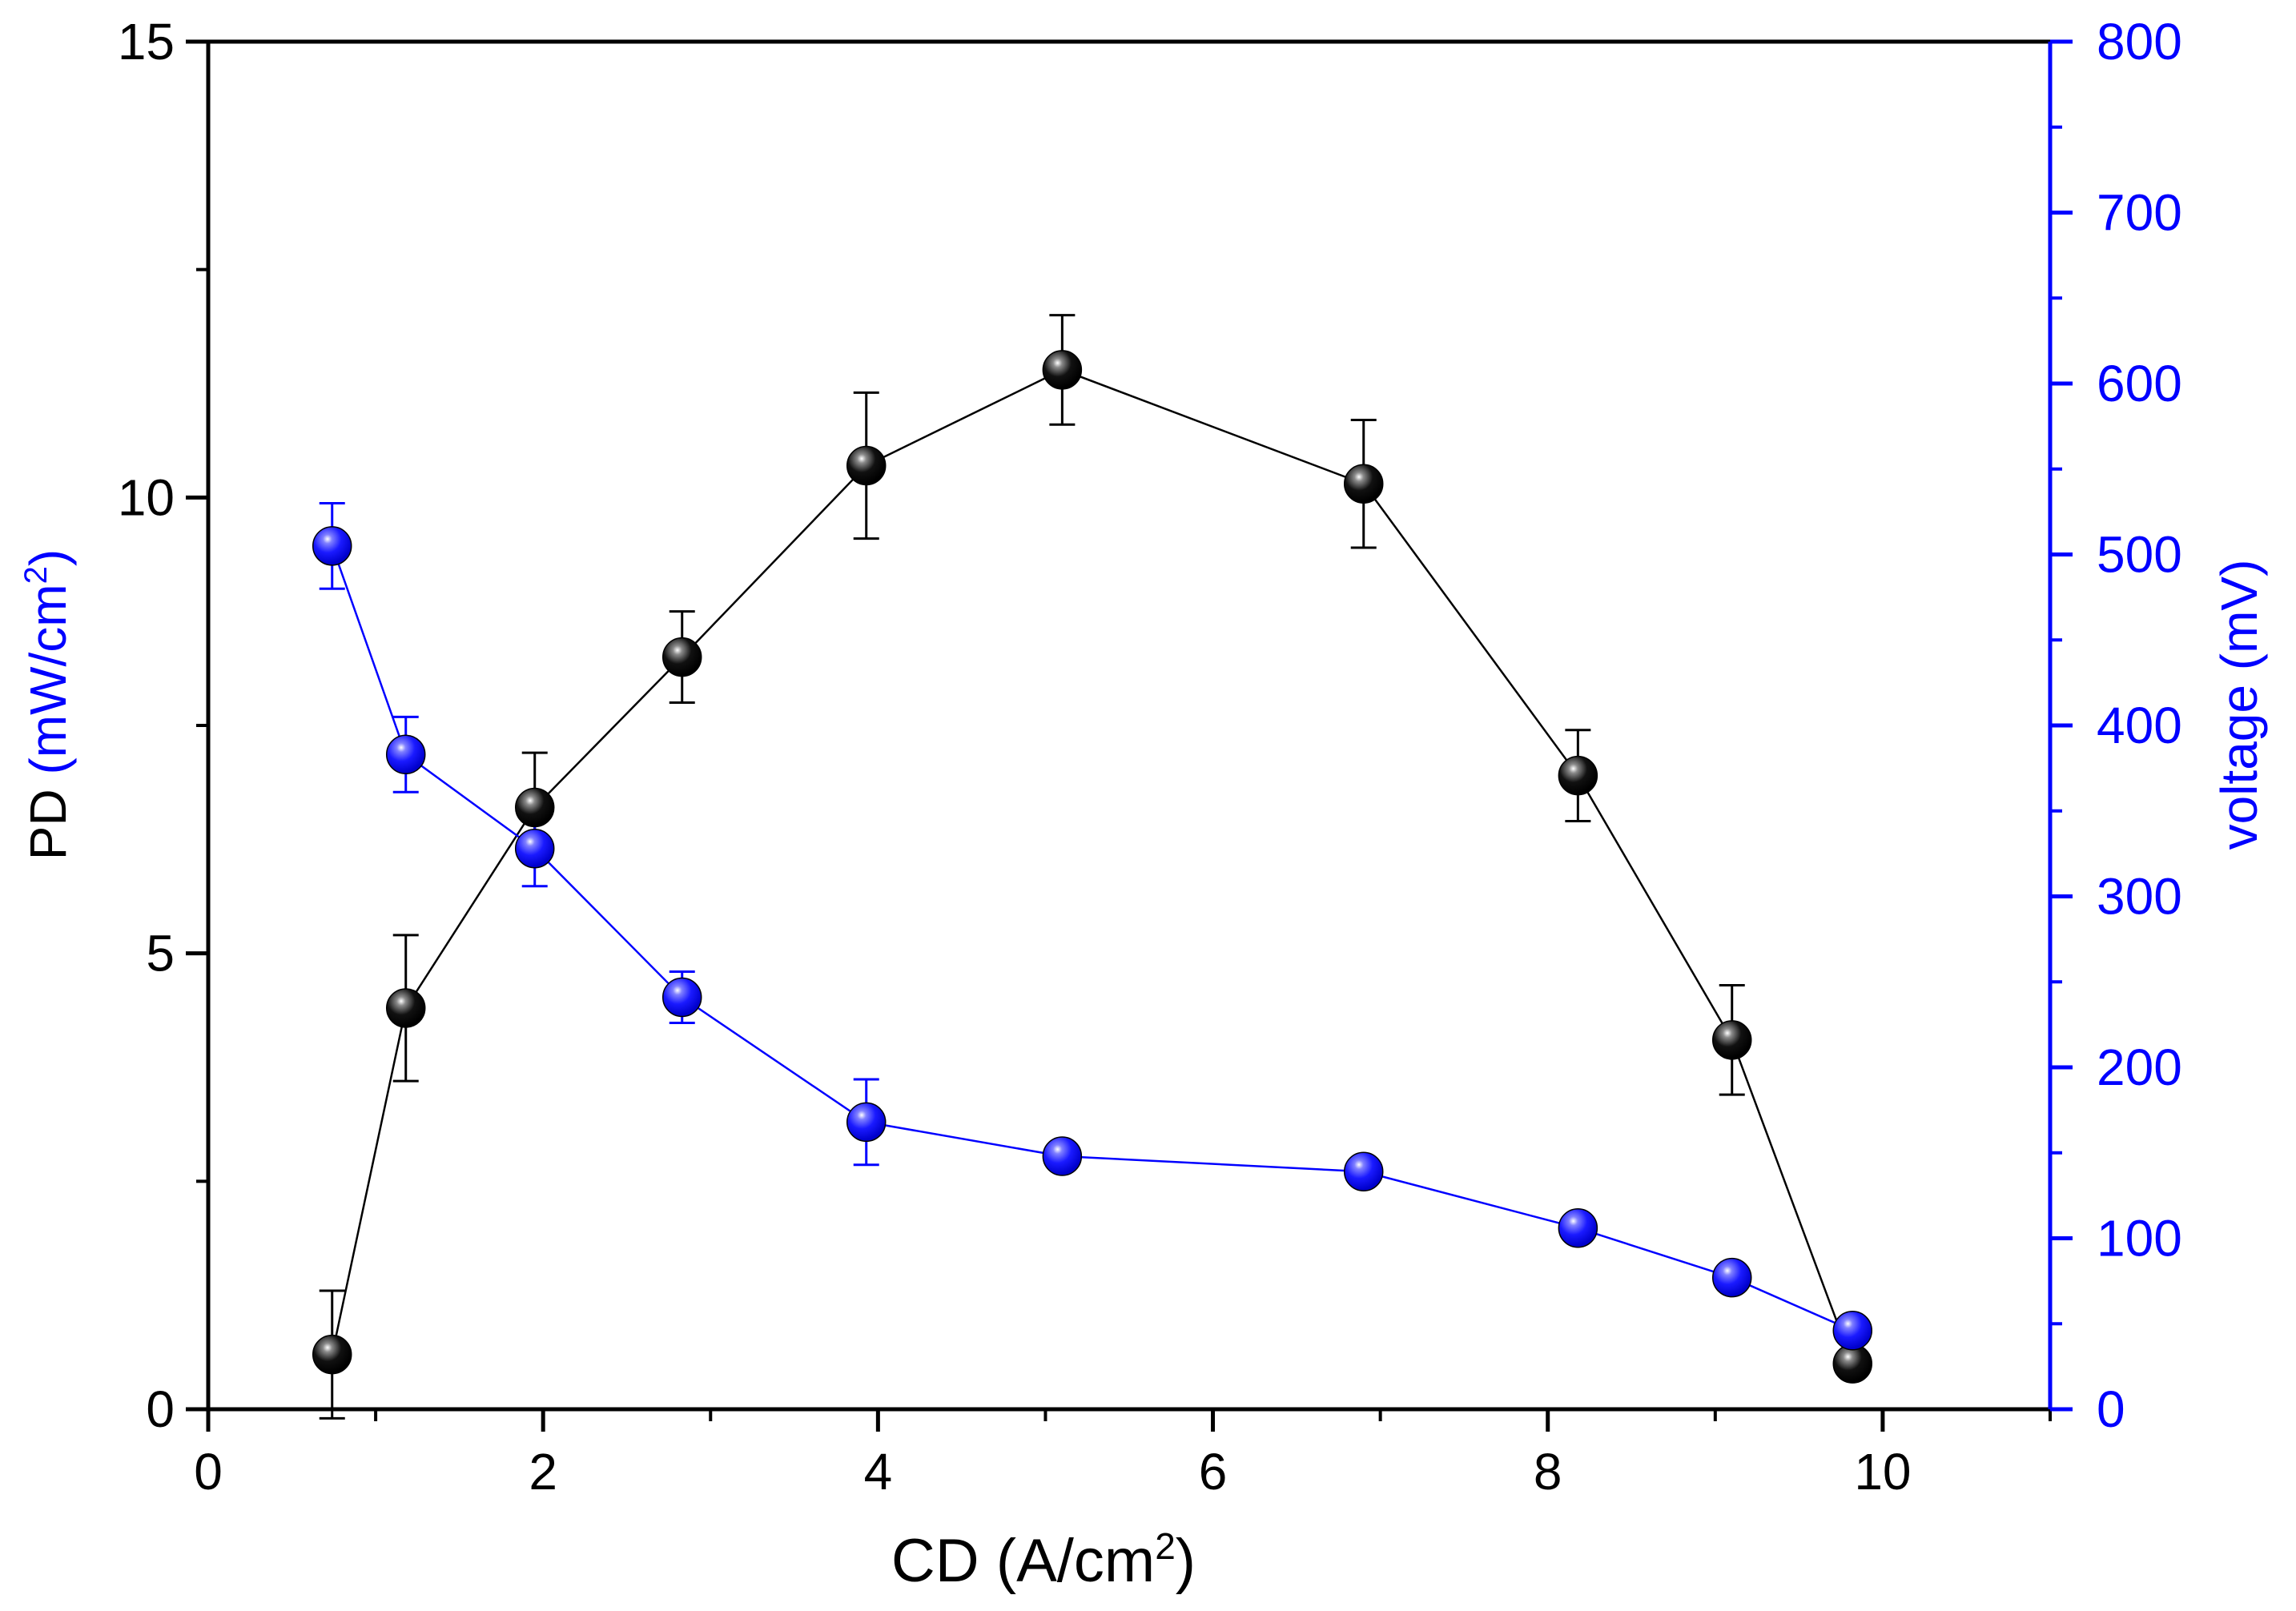  I want to click on x-tick-label: 8, so click(1548, 1472).